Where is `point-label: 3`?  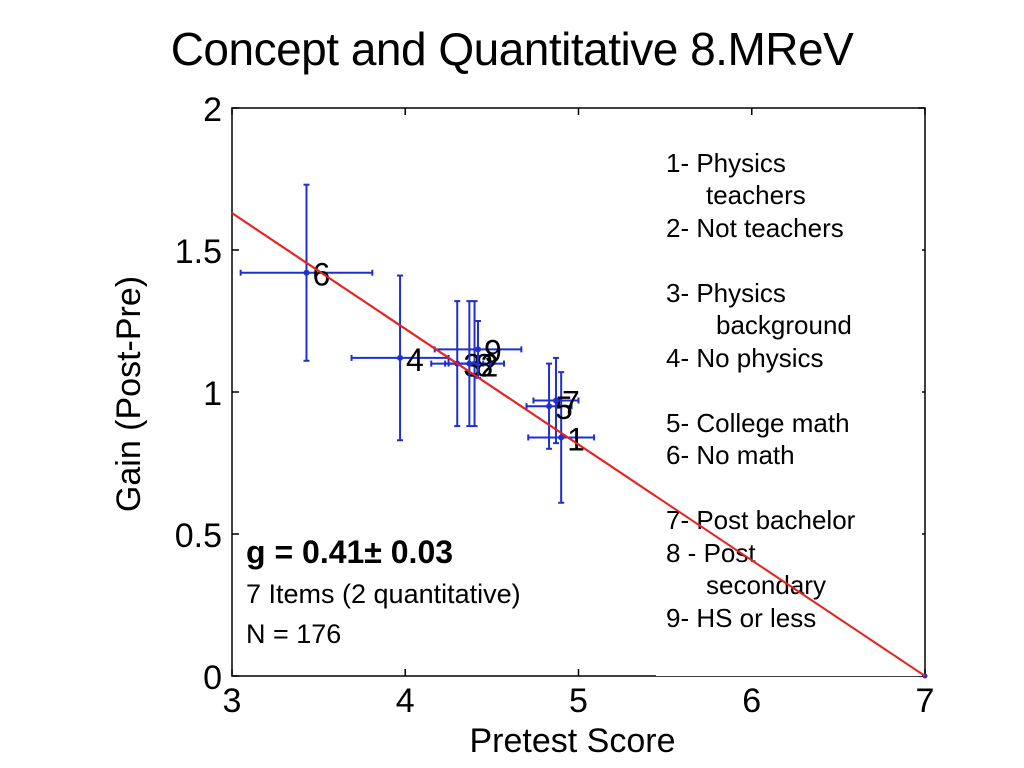
point-label: 3 is located at coordinates (472, 366).